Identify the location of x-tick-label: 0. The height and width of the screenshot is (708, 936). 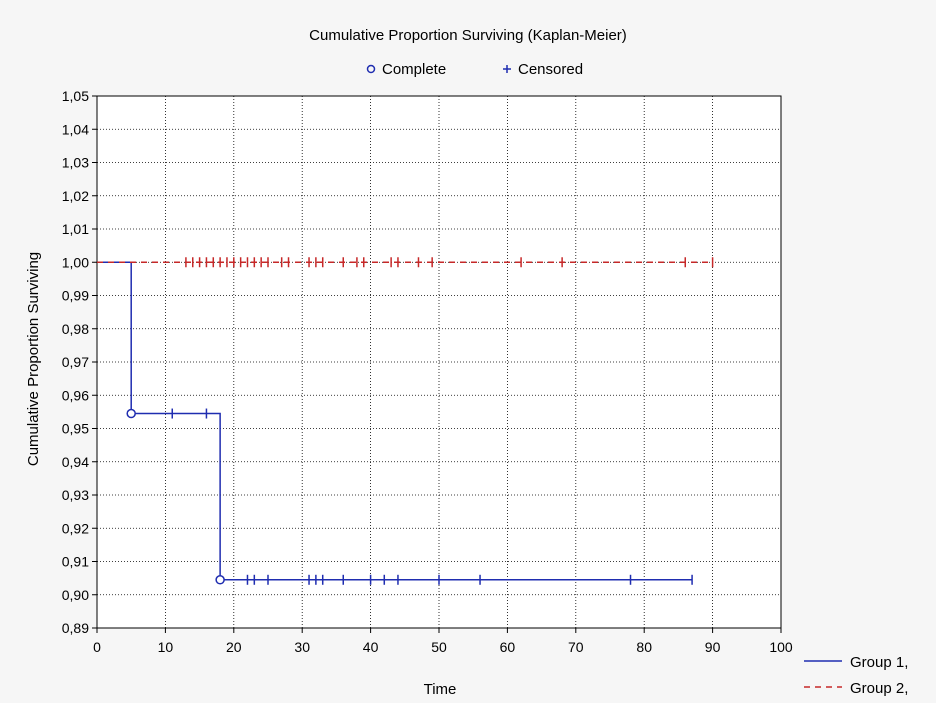
(97, 647).